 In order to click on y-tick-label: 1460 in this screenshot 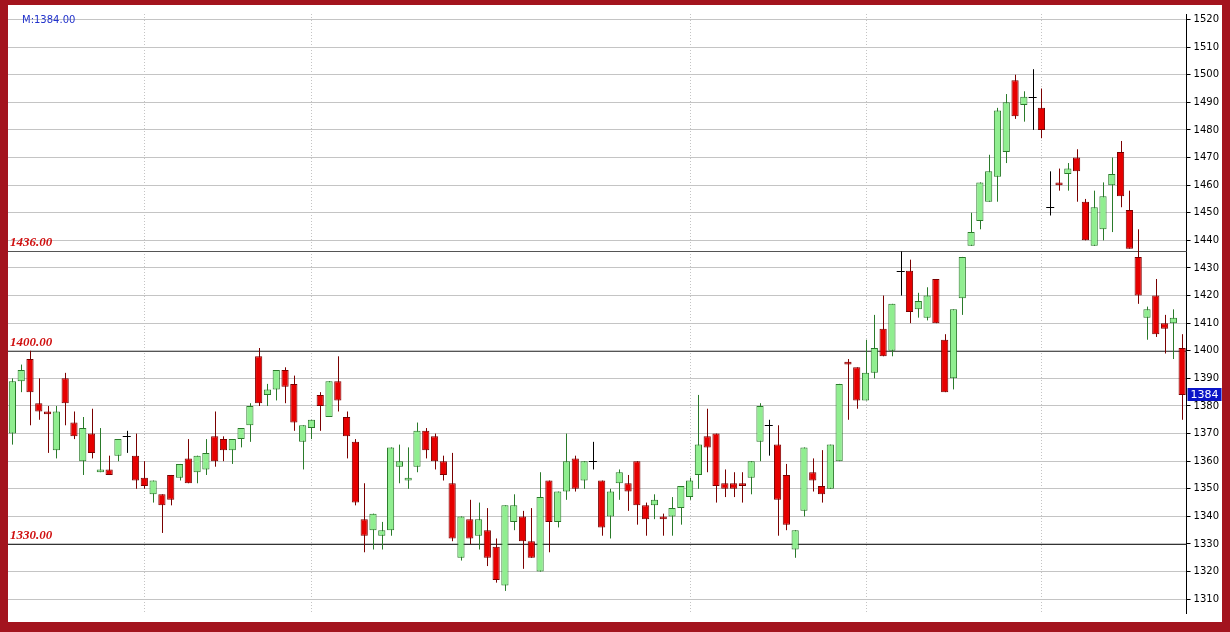, I will do `click(1206, 184)`.